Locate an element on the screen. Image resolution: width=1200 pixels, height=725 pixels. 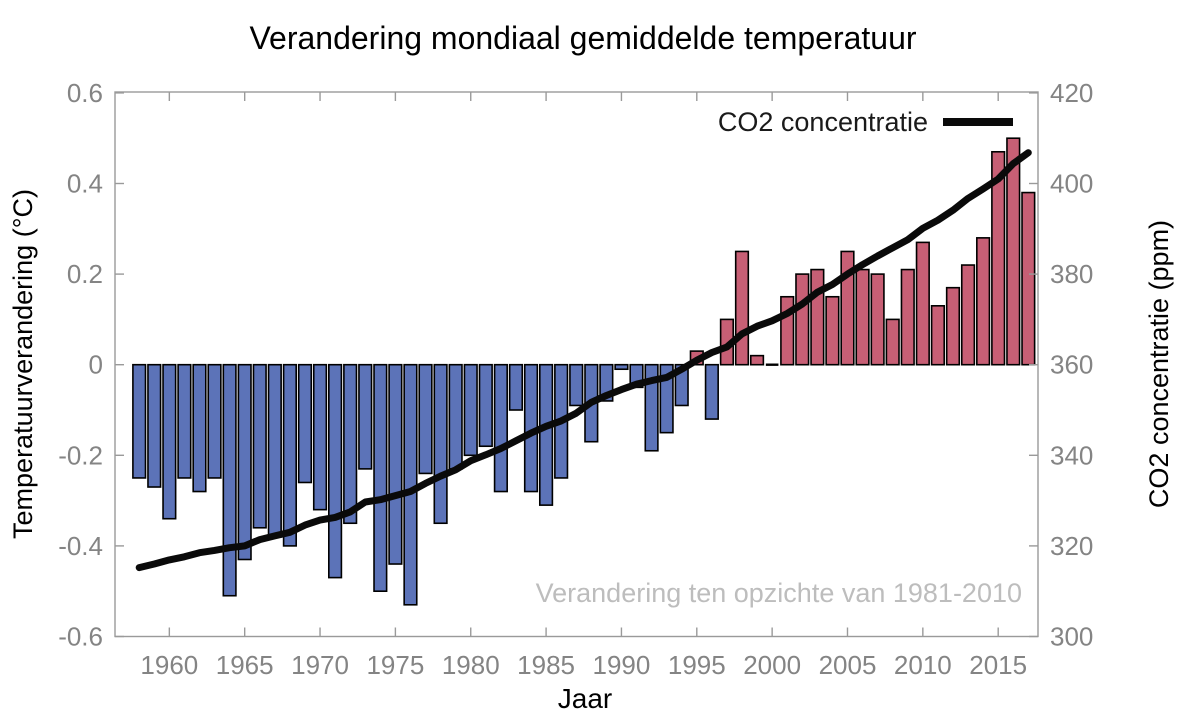
y-left-tick-label-0.4: 0.4 is located at coordinates (85, 184).